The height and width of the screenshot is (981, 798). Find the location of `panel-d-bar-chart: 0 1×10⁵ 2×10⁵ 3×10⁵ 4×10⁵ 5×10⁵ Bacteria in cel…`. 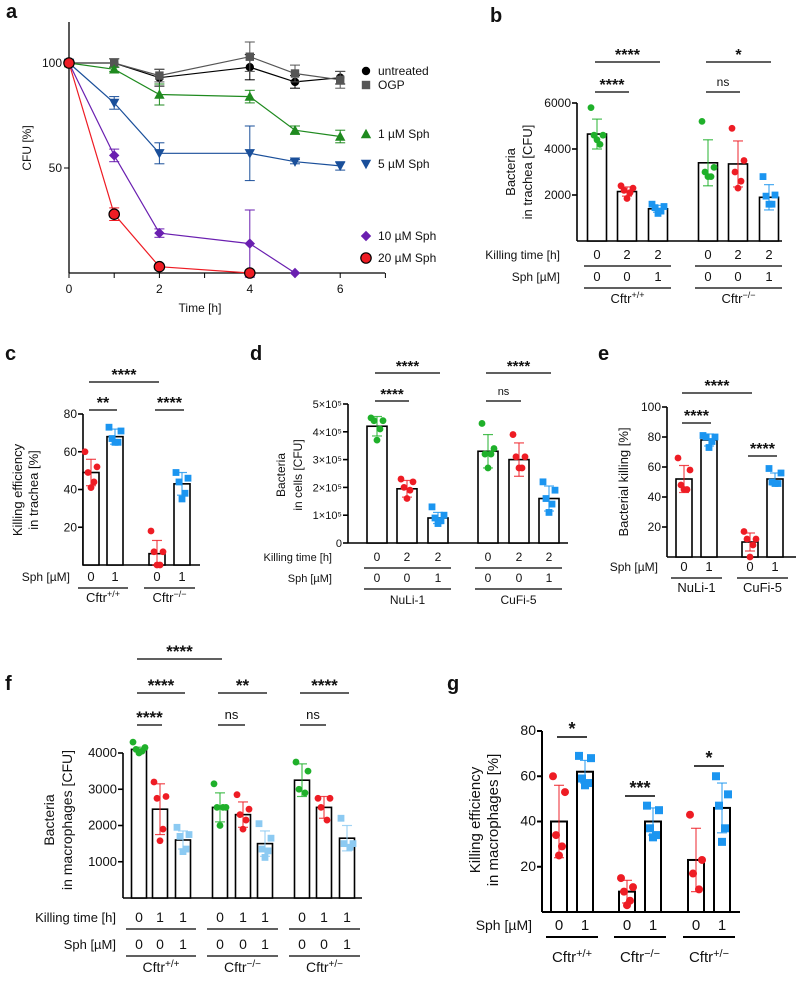

panel-d-bar-chart: 0 1×10⁵ 2×10⁵ 3×10⁵ 4×10⁵ 5×10⁵ Bacteria in cel… is located at coordinates (416, 482).